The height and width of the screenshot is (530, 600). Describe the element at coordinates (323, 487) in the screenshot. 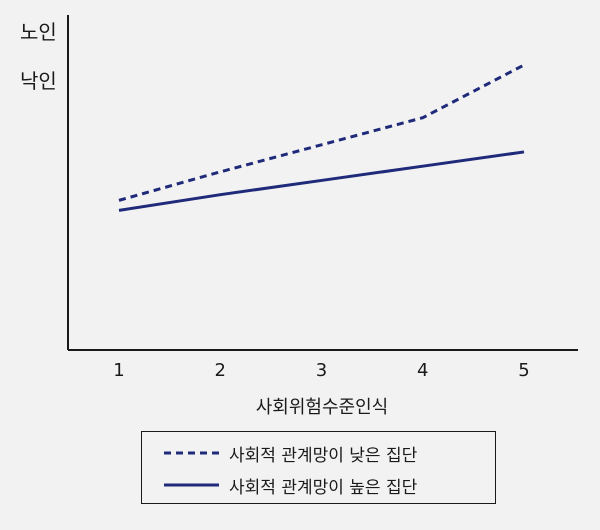

I see `legend-label-high: 사회적 관계망이 높은 집단` at that location.